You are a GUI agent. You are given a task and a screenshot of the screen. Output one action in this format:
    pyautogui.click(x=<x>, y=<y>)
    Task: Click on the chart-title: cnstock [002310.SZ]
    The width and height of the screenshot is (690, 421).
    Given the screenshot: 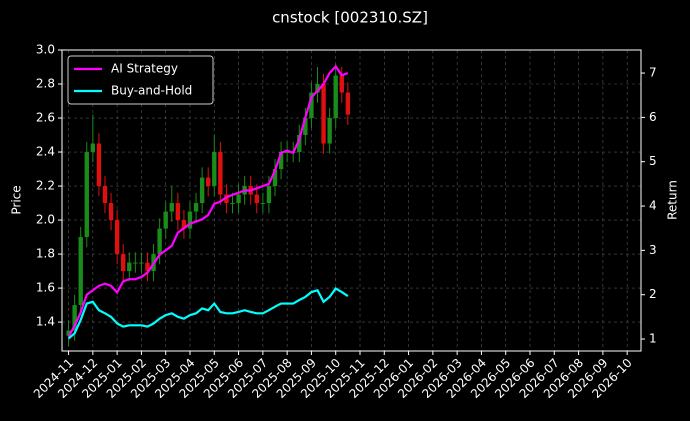 What is the action you would take?
    pyautogui.click(x=350, y=18)
    